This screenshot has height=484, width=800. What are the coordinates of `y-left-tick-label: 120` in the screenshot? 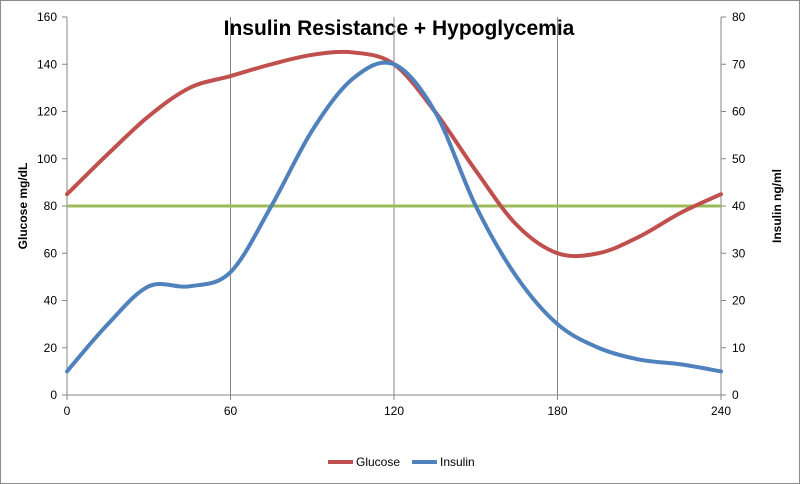 It's located at (47, 112).